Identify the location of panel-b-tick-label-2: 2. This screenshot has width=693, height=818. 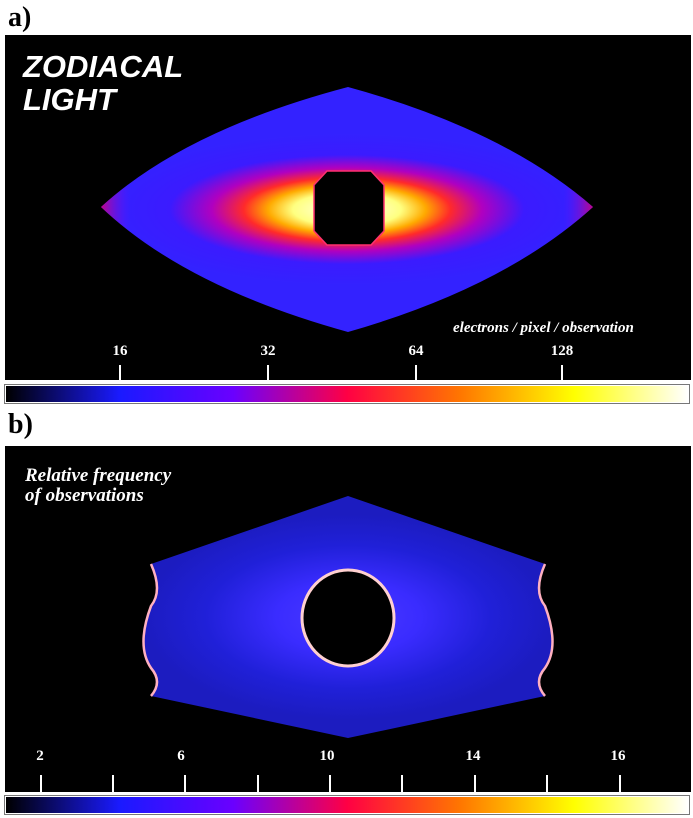
(40, 756).